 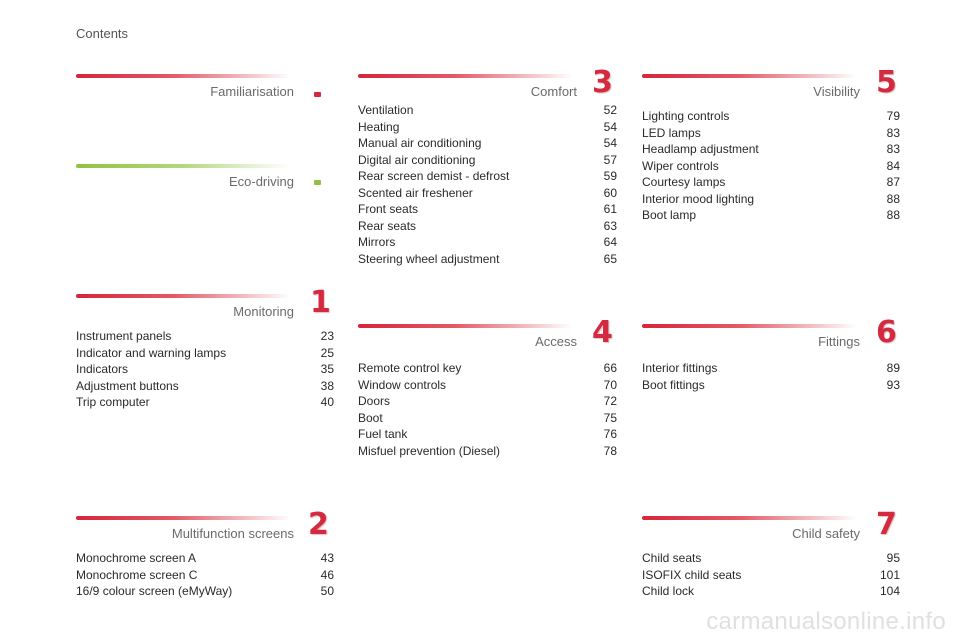 I want to click on section-title: Child safety, so click(x=826, y=533).